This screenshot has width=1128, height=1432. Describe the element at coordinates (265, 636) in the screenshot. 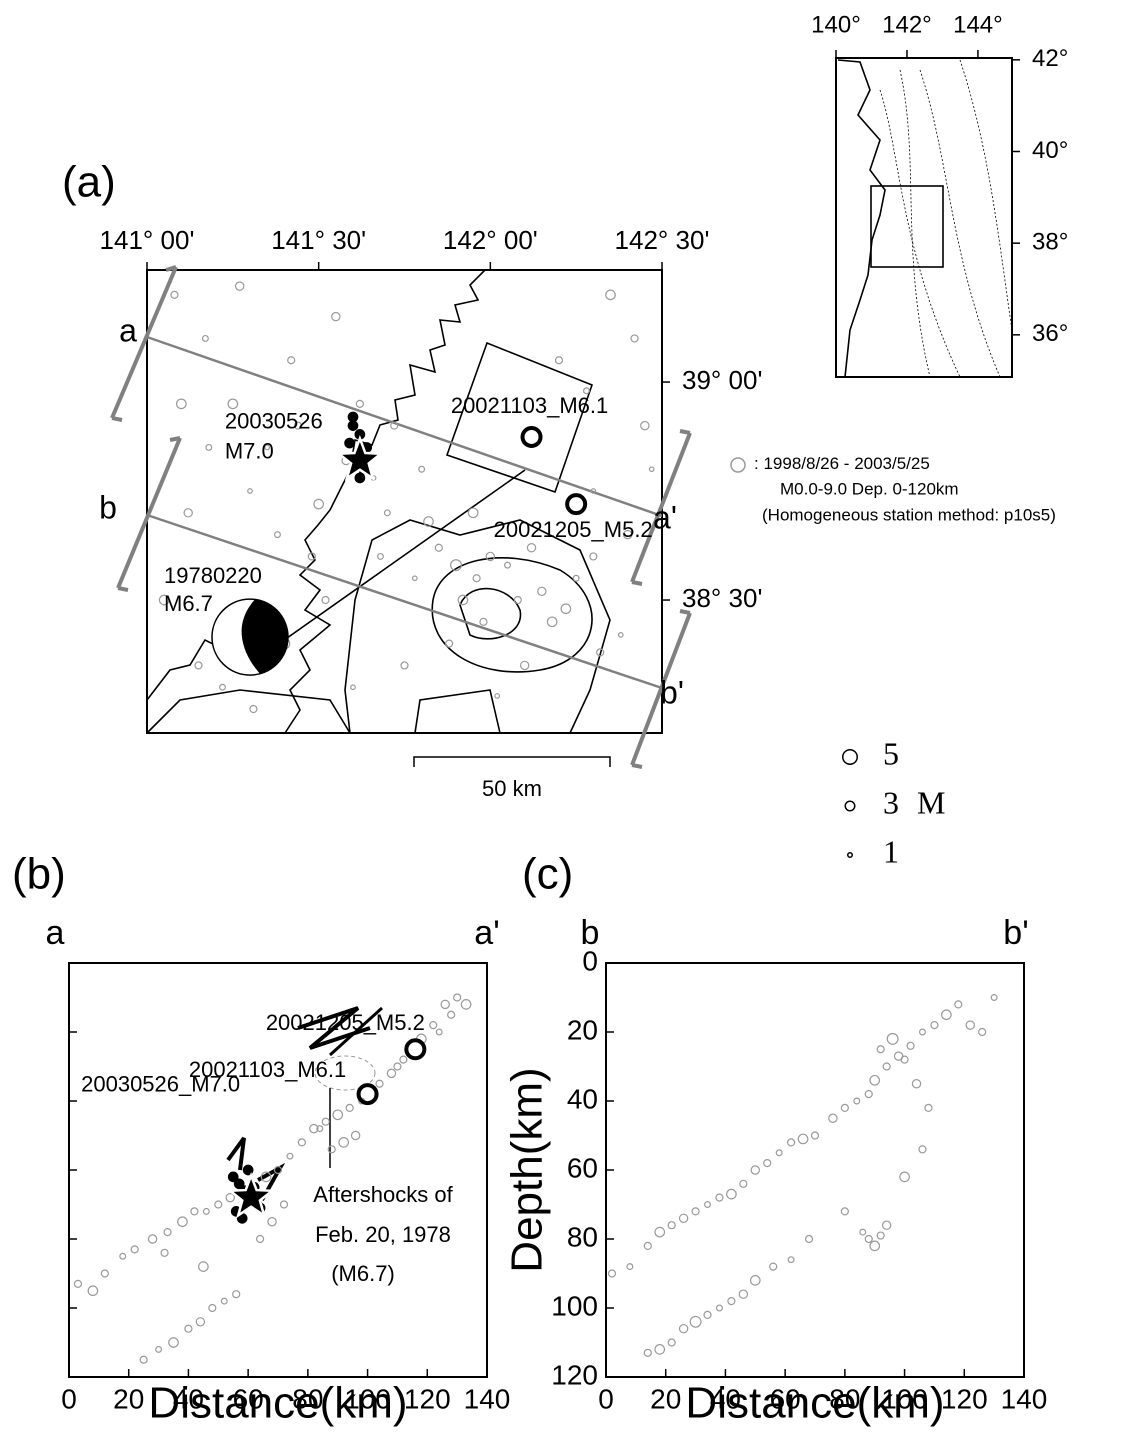

I see `focal-mechanism-compression` at that location.